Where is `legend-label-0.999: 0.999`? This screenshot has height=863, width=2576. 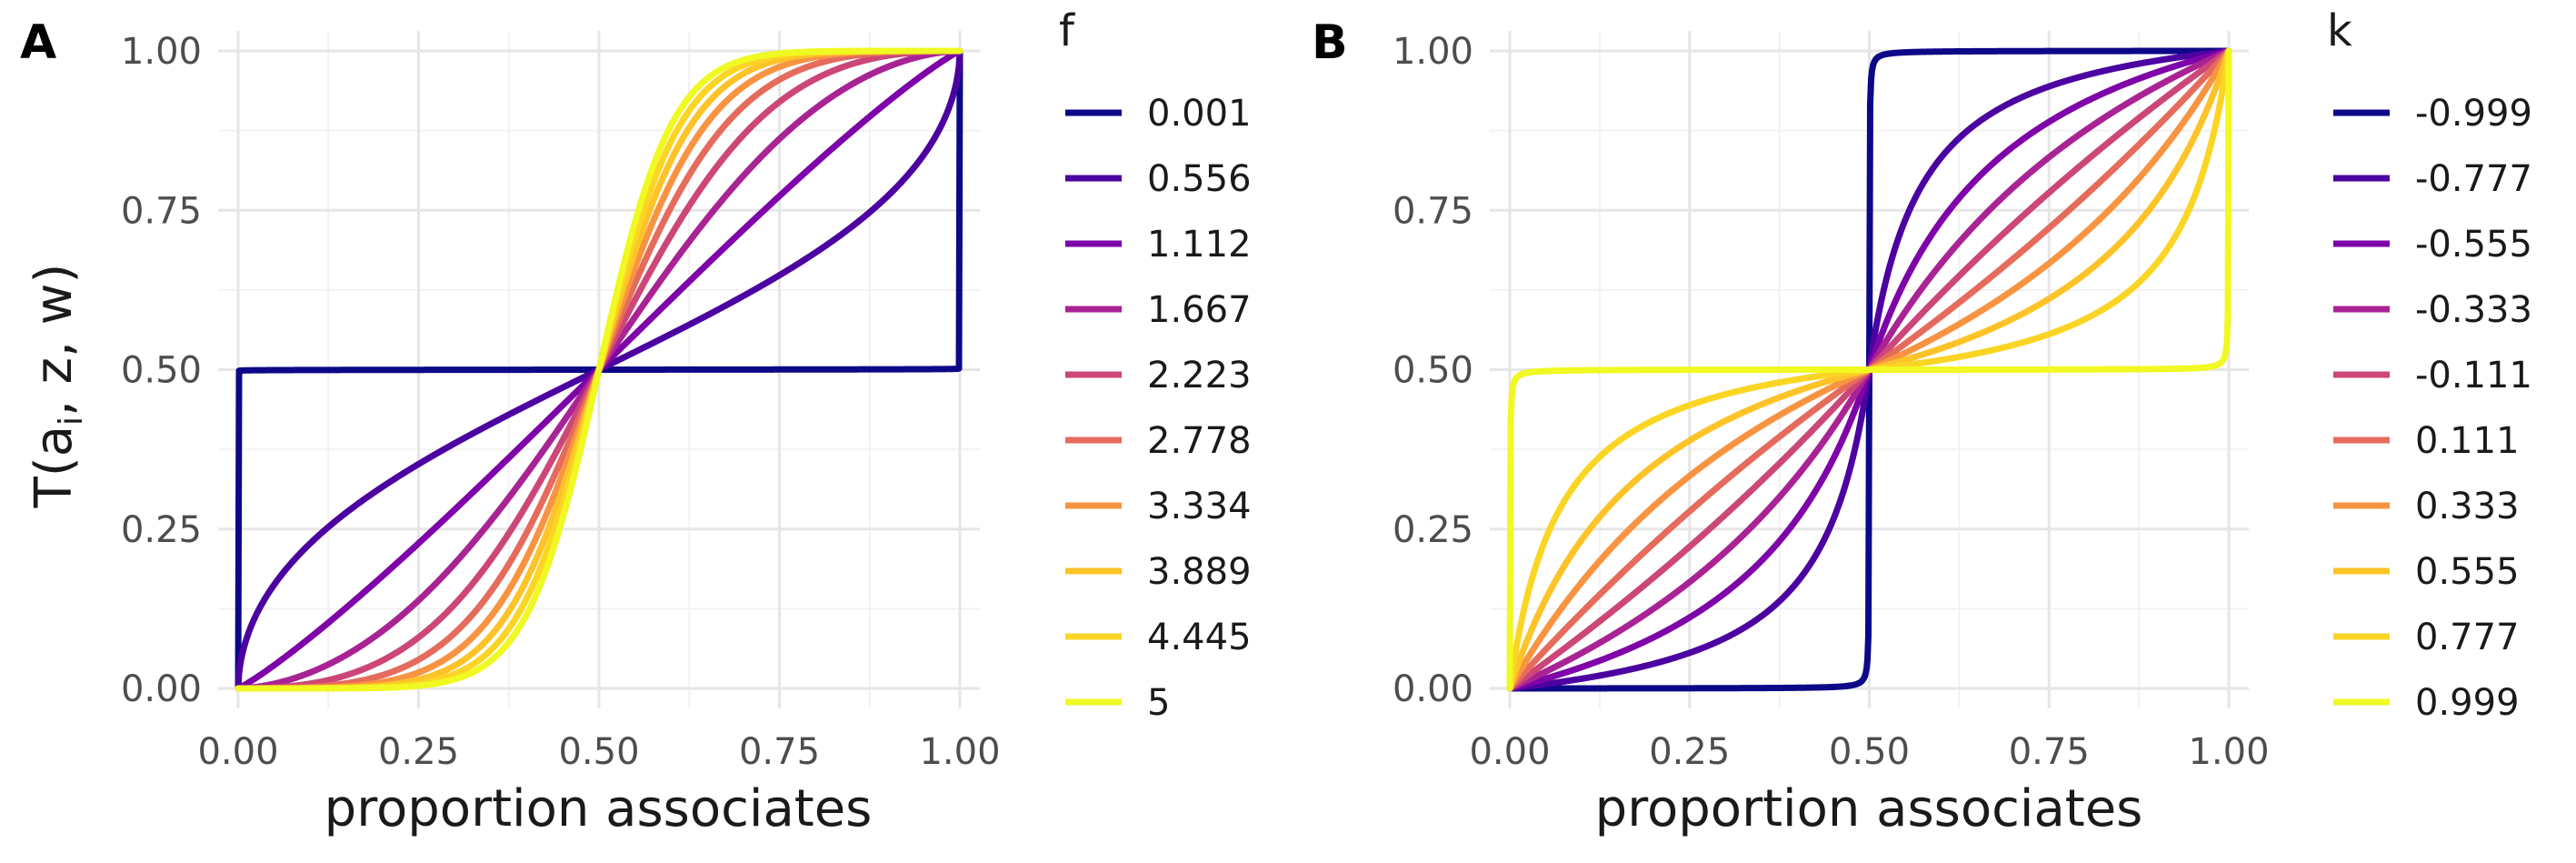
legend-label-0.999: 0.999 is located at coordinates (2467, 703).